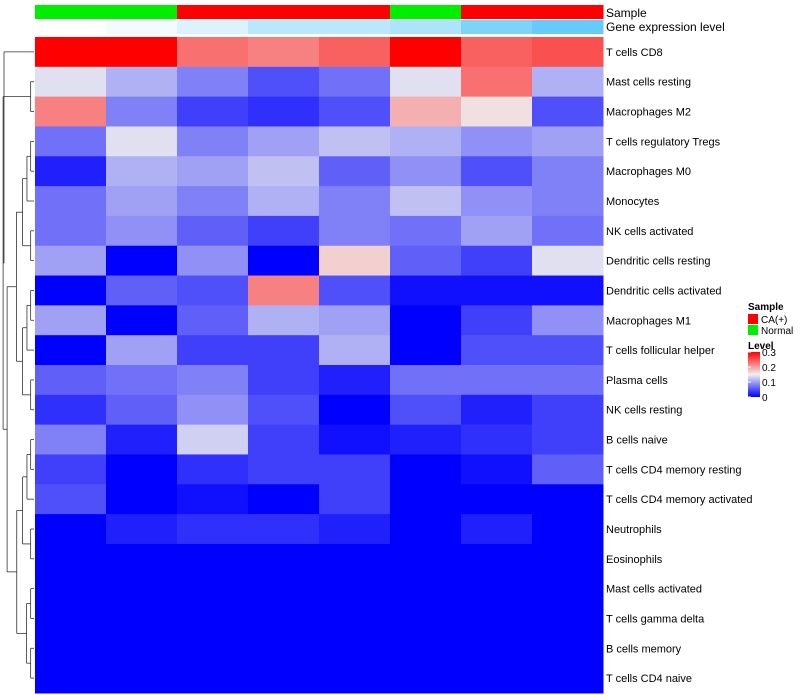  What do you see at coordinates (665, 27) in the screenshot?
I see `expression-track-label: Gene expression level` at bounding box center [665, 27].